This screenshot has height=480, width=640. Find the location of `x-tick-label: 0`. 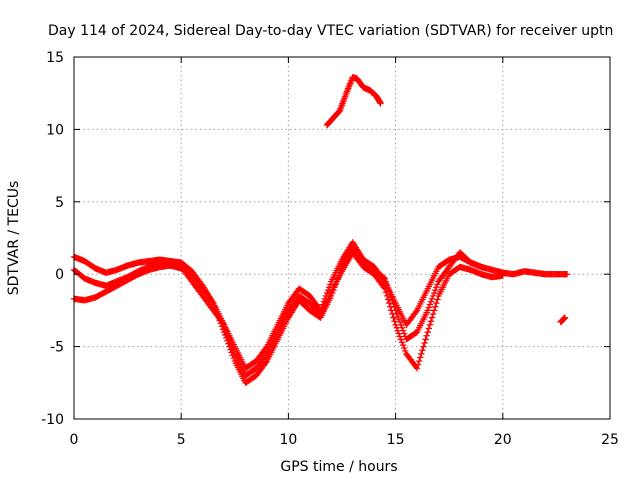

x-tick-label: 0 is located at coordinates (74, 440).